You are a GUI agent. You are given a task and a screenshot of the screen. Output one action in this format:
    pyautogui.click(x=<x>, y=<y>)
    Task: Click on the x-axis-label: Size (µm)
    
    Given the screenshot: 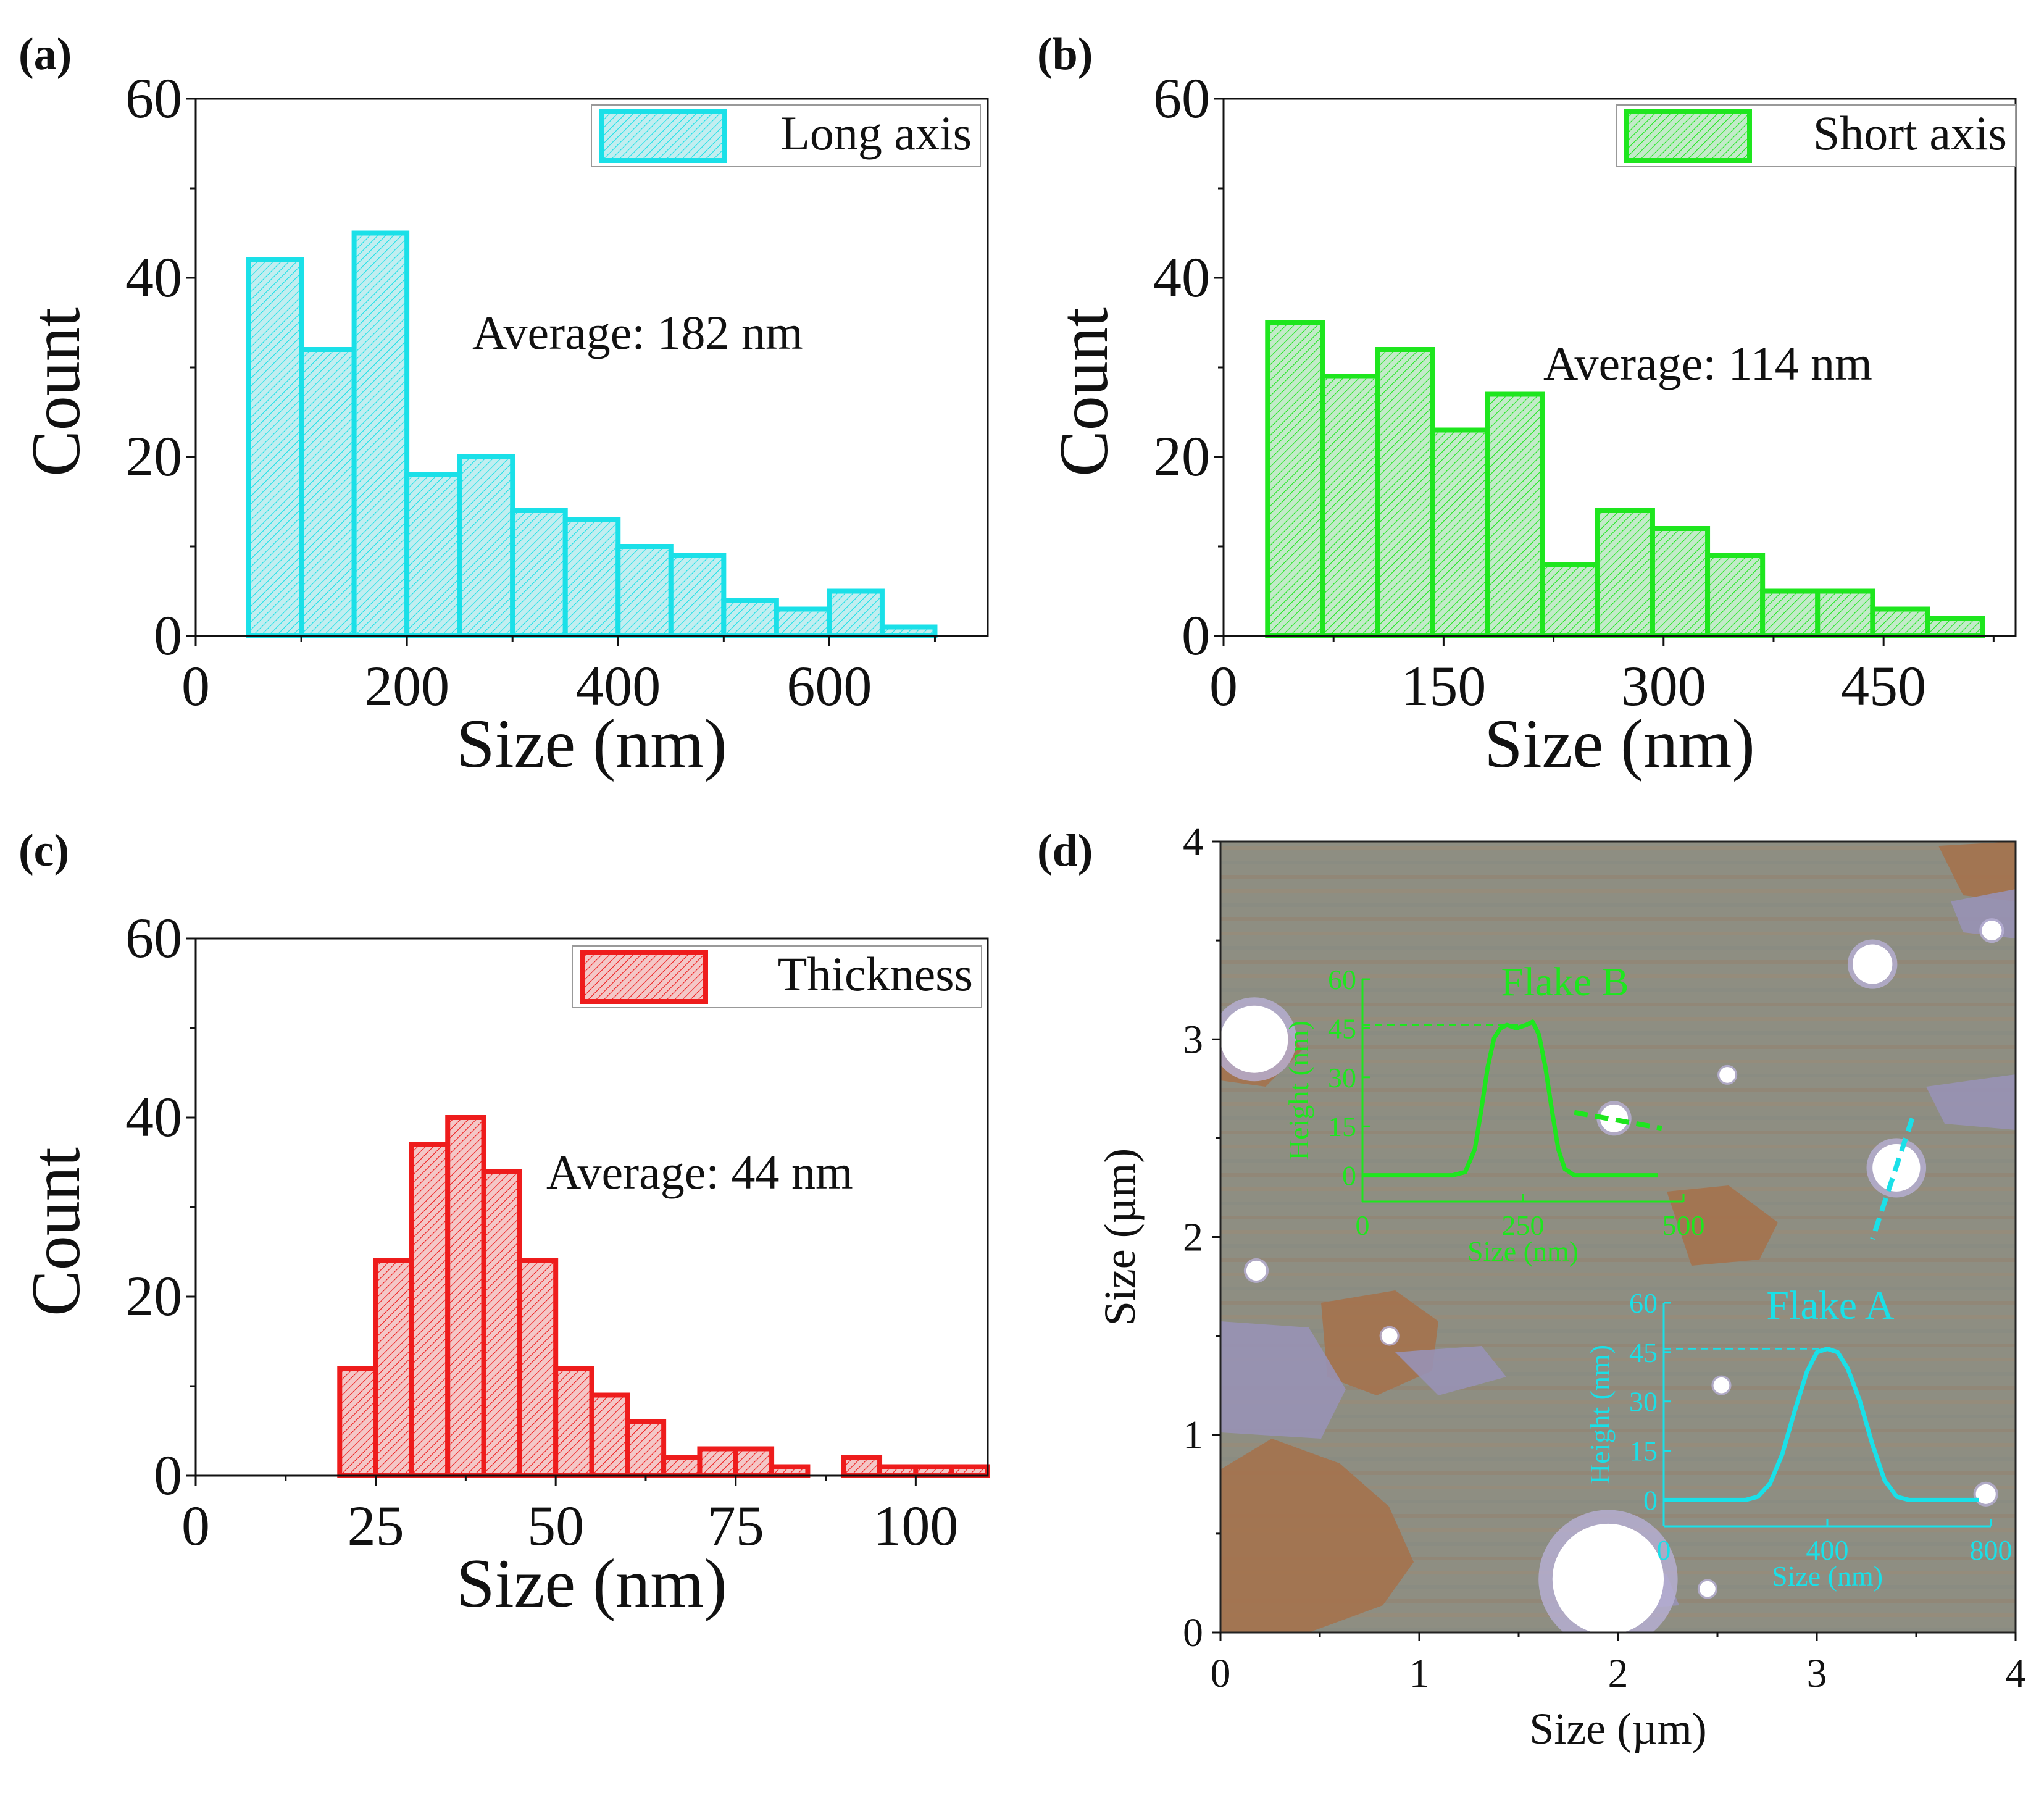 What is the action you would take?
    pyautogui.click(x=1617, y=1729)
    